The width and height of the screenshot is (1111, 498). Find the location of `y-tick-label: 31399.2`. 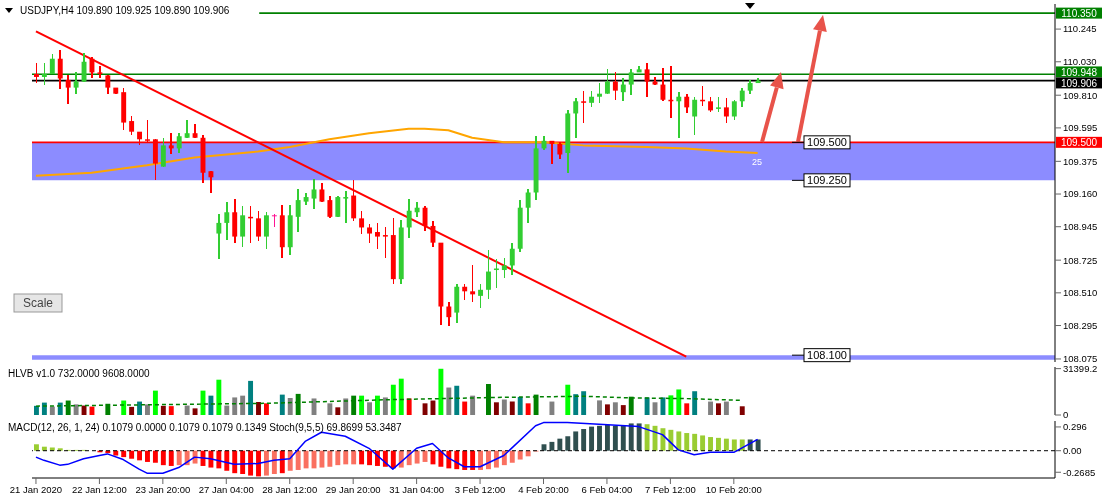

y-tick-label: 31399.2 is located at coordinates (1080, 368).